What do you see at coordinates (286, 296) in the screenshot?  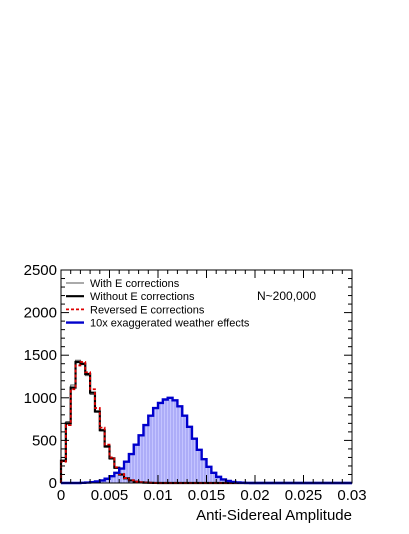 I see `sample-size-annotation: N~200,000` at bounding box center [286, 296].